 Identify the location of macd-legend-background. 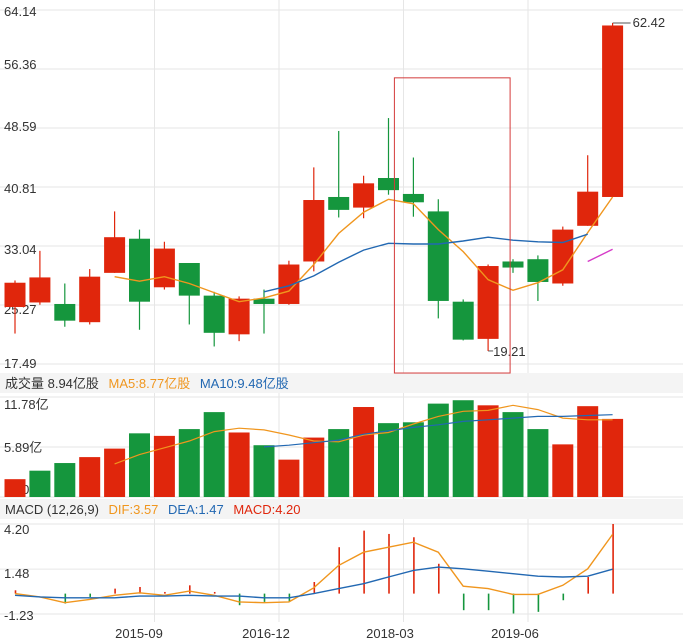
(341, 509).